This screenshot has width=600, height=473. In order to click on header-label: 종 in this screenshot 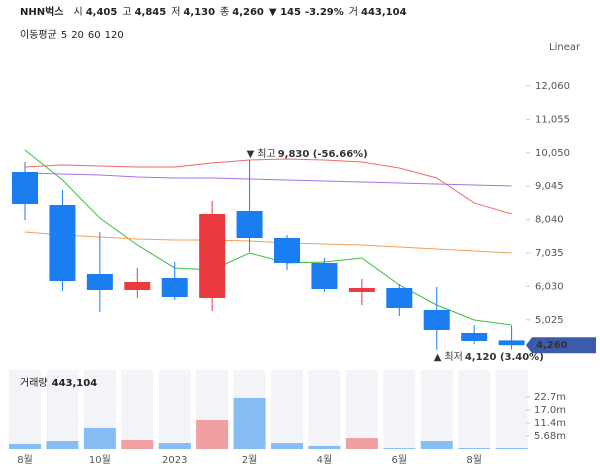, I will do `click(224, 12)`.